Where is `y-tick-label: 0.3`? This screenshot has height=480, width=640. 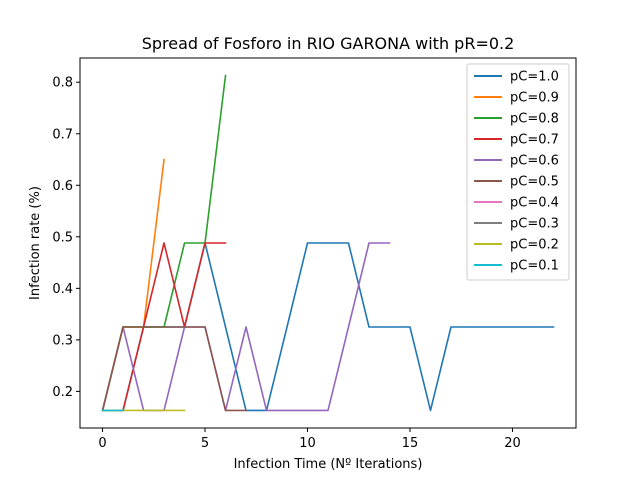 y-tick-label: 0.3 is located at coordinates (62, 340).